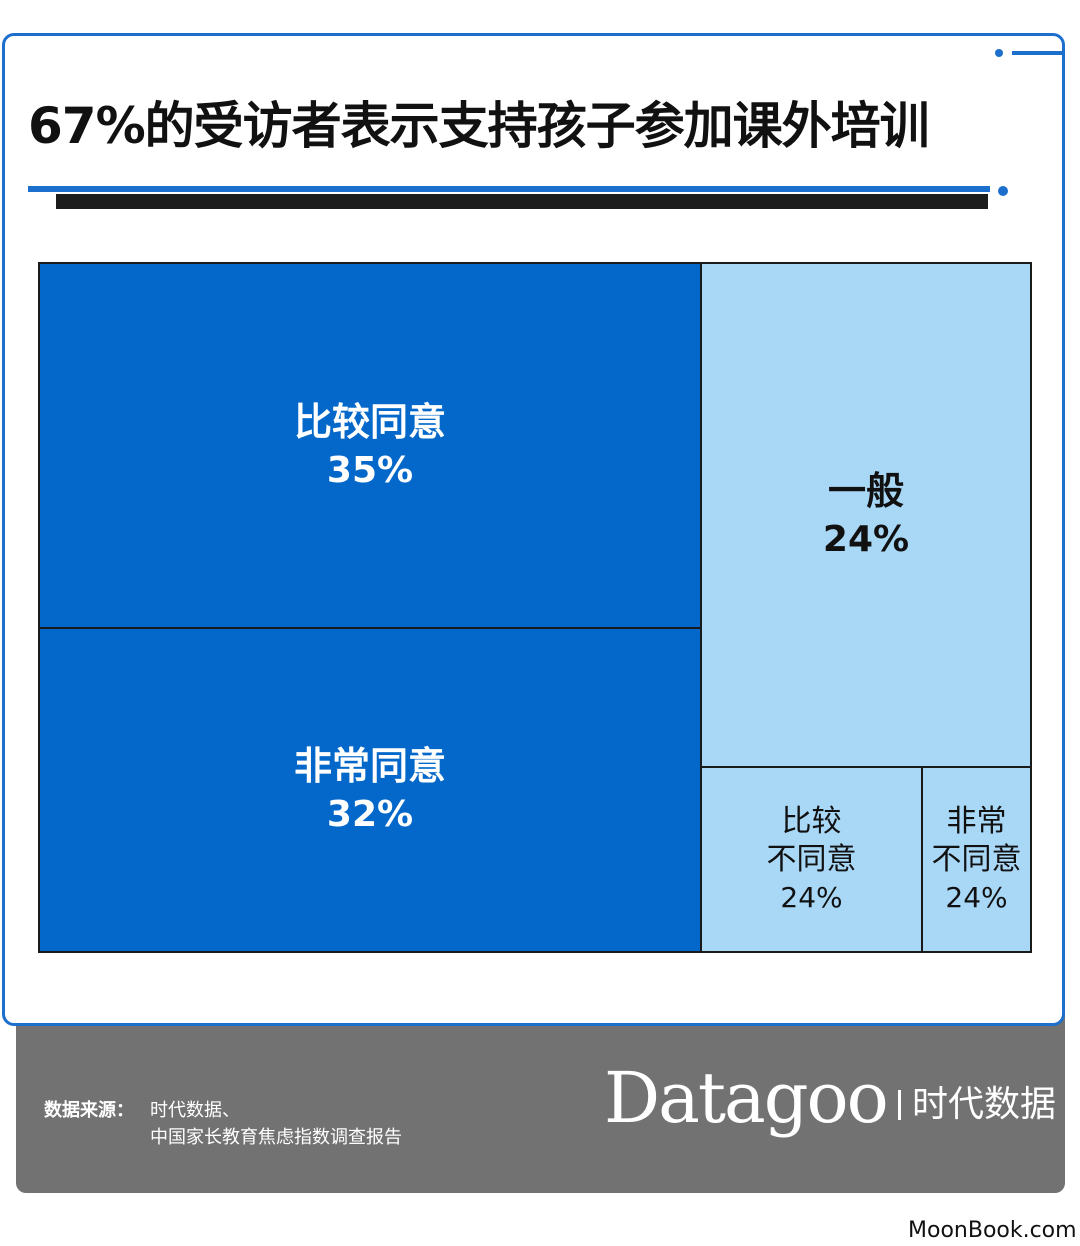  I want to click on tile-strongly-disagree: 非常 不同意 24%, so click(976, 859).